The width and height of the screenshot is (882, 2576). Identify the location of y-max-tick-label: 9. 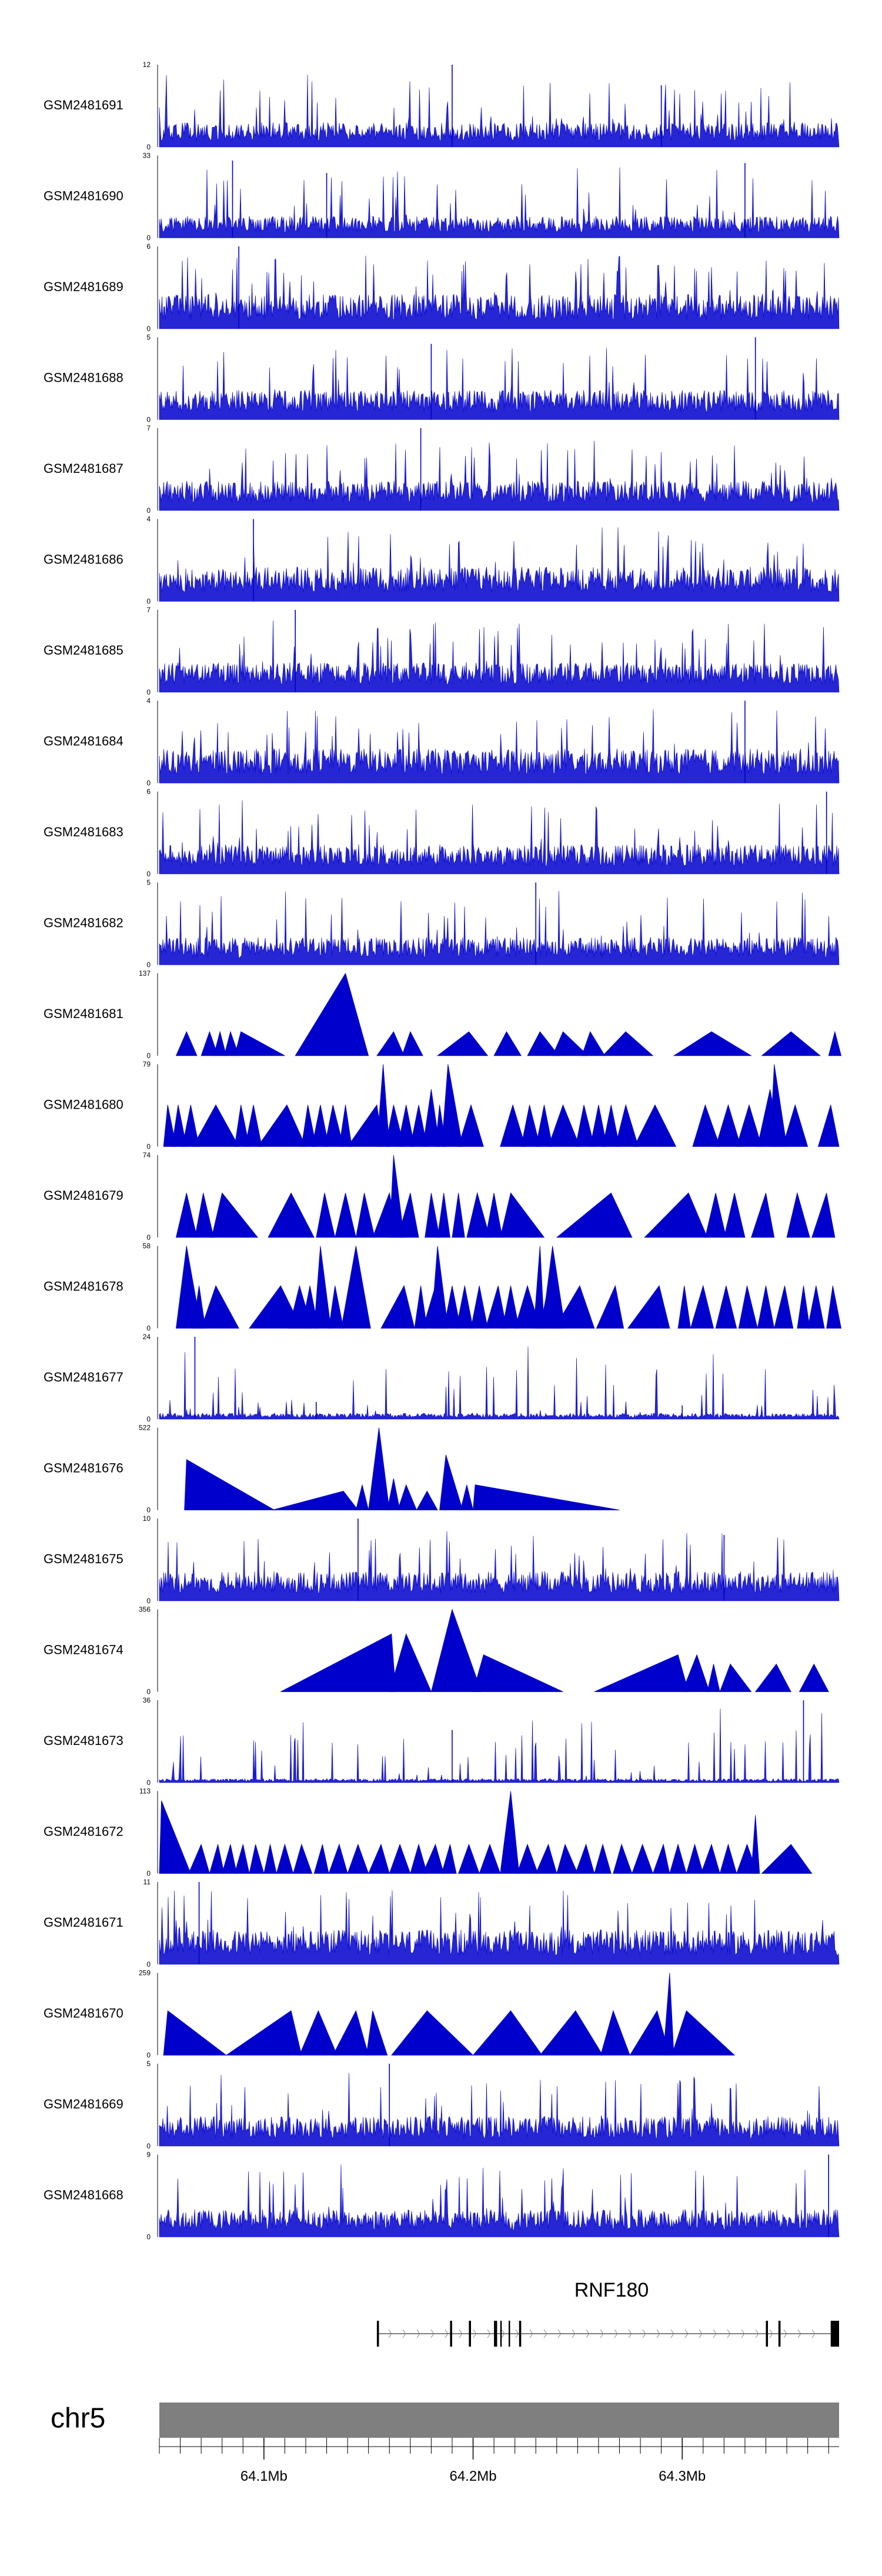
(148, 2155).